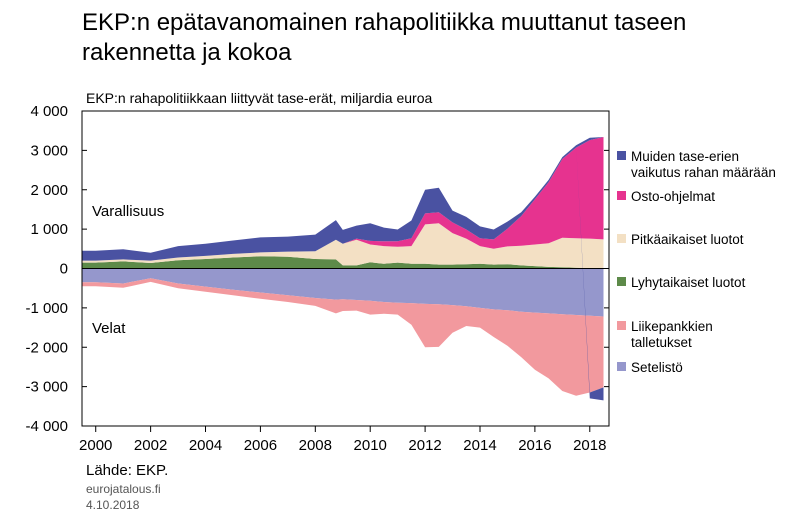 The width and height of the screenshot is (800, 524). What do you see at coordinates (46, 426) in the screenshot?
I see `y-tick-label: -4 000` at bounding box center [46, 426].